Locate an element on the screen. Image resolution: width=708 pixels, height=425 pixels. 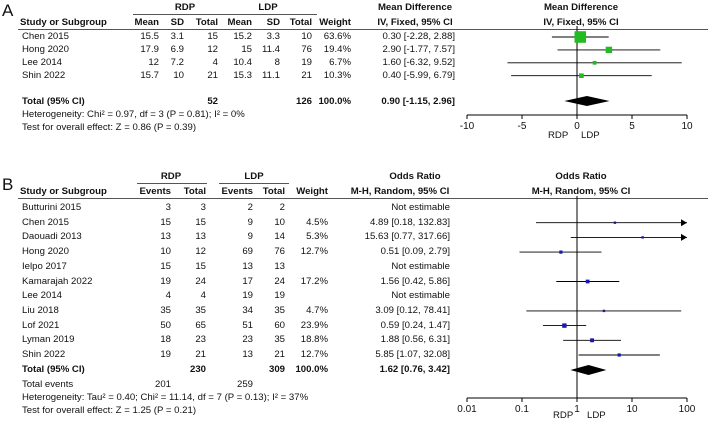
total1-value: 4 is located at coordinates (215, 62).